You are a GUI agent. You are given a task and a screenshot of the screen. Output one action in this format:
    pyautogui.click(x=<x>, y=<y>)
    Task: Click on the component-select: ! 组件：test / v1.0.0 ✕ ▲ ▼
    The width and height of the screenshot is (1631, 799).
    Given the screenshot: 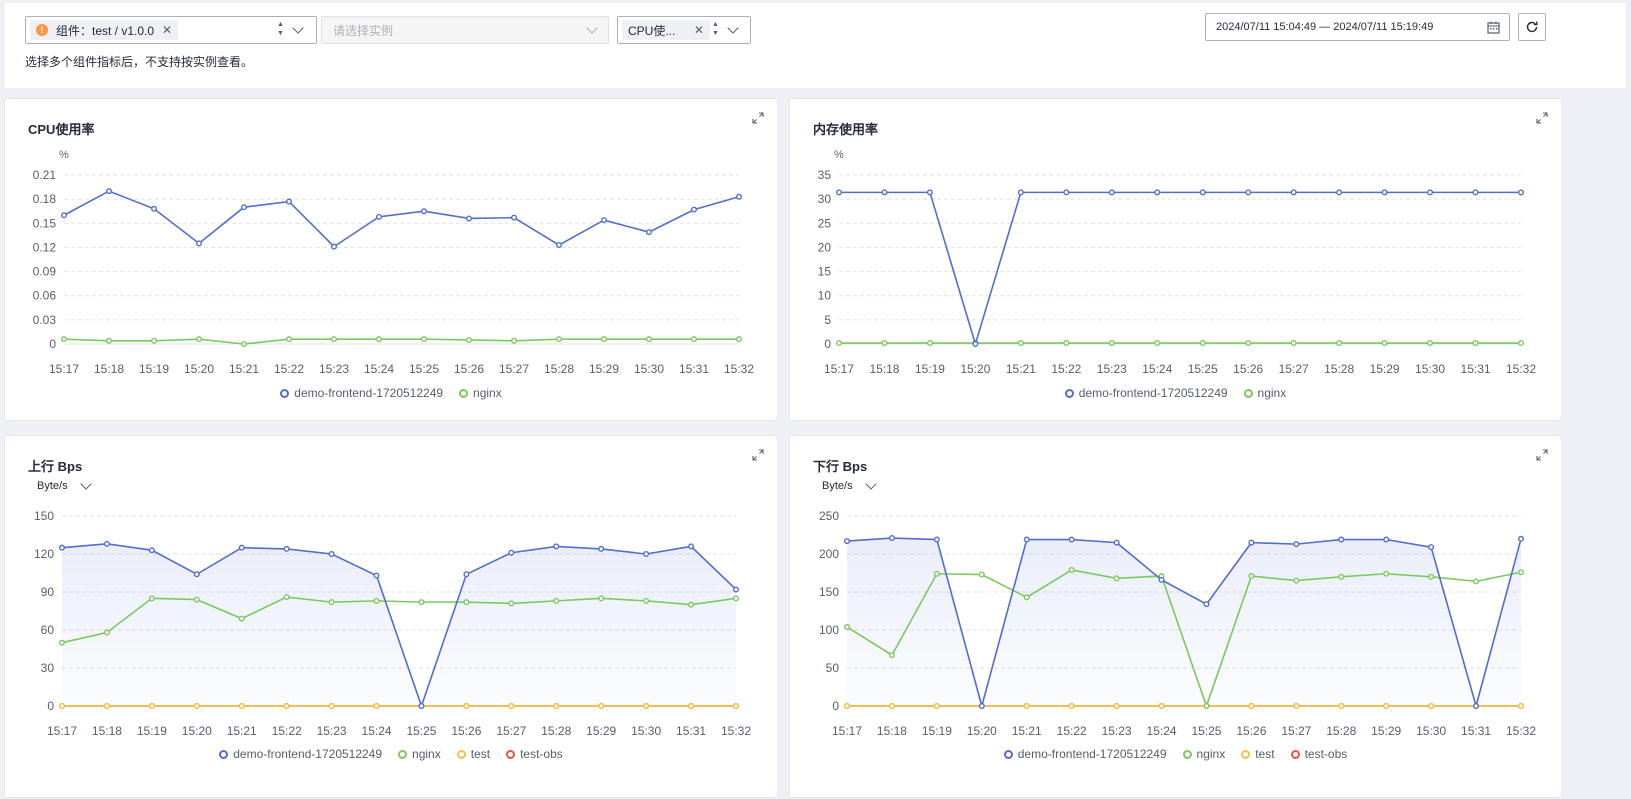 What is the action you would take?
    pyautogui.click(x=171, y=30)
    